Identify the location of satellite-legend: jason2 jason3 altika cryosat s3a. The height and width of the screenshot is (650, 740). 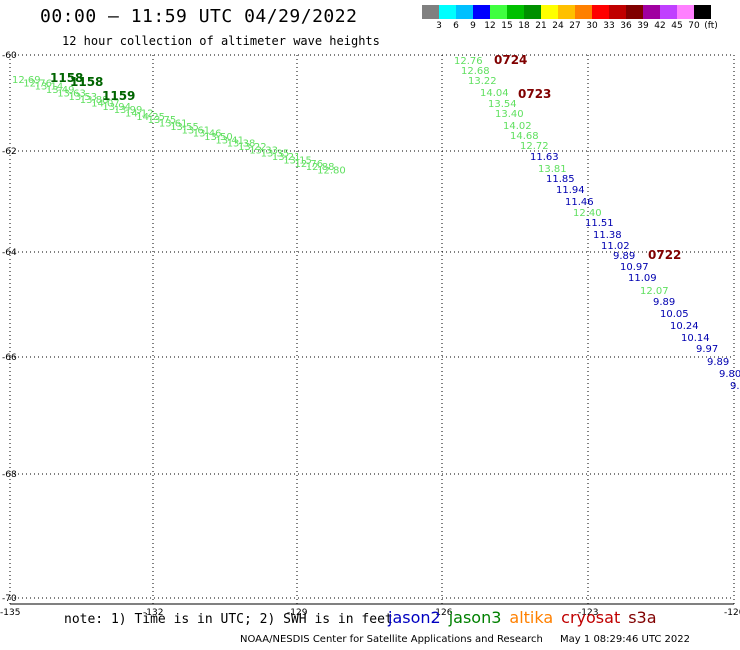
(526, 617).